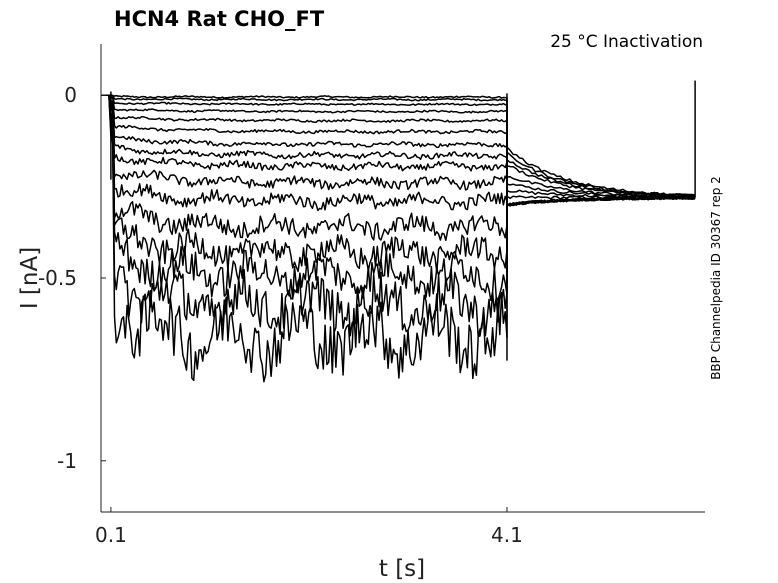 Image resolution: width=778 pixels, height=583 pixels. Describe the element at coordinates (716, 278) in the screenshot. I see `channelpedia-id-label: BBP Channelpedia ID 30367 rep 2` at that location.